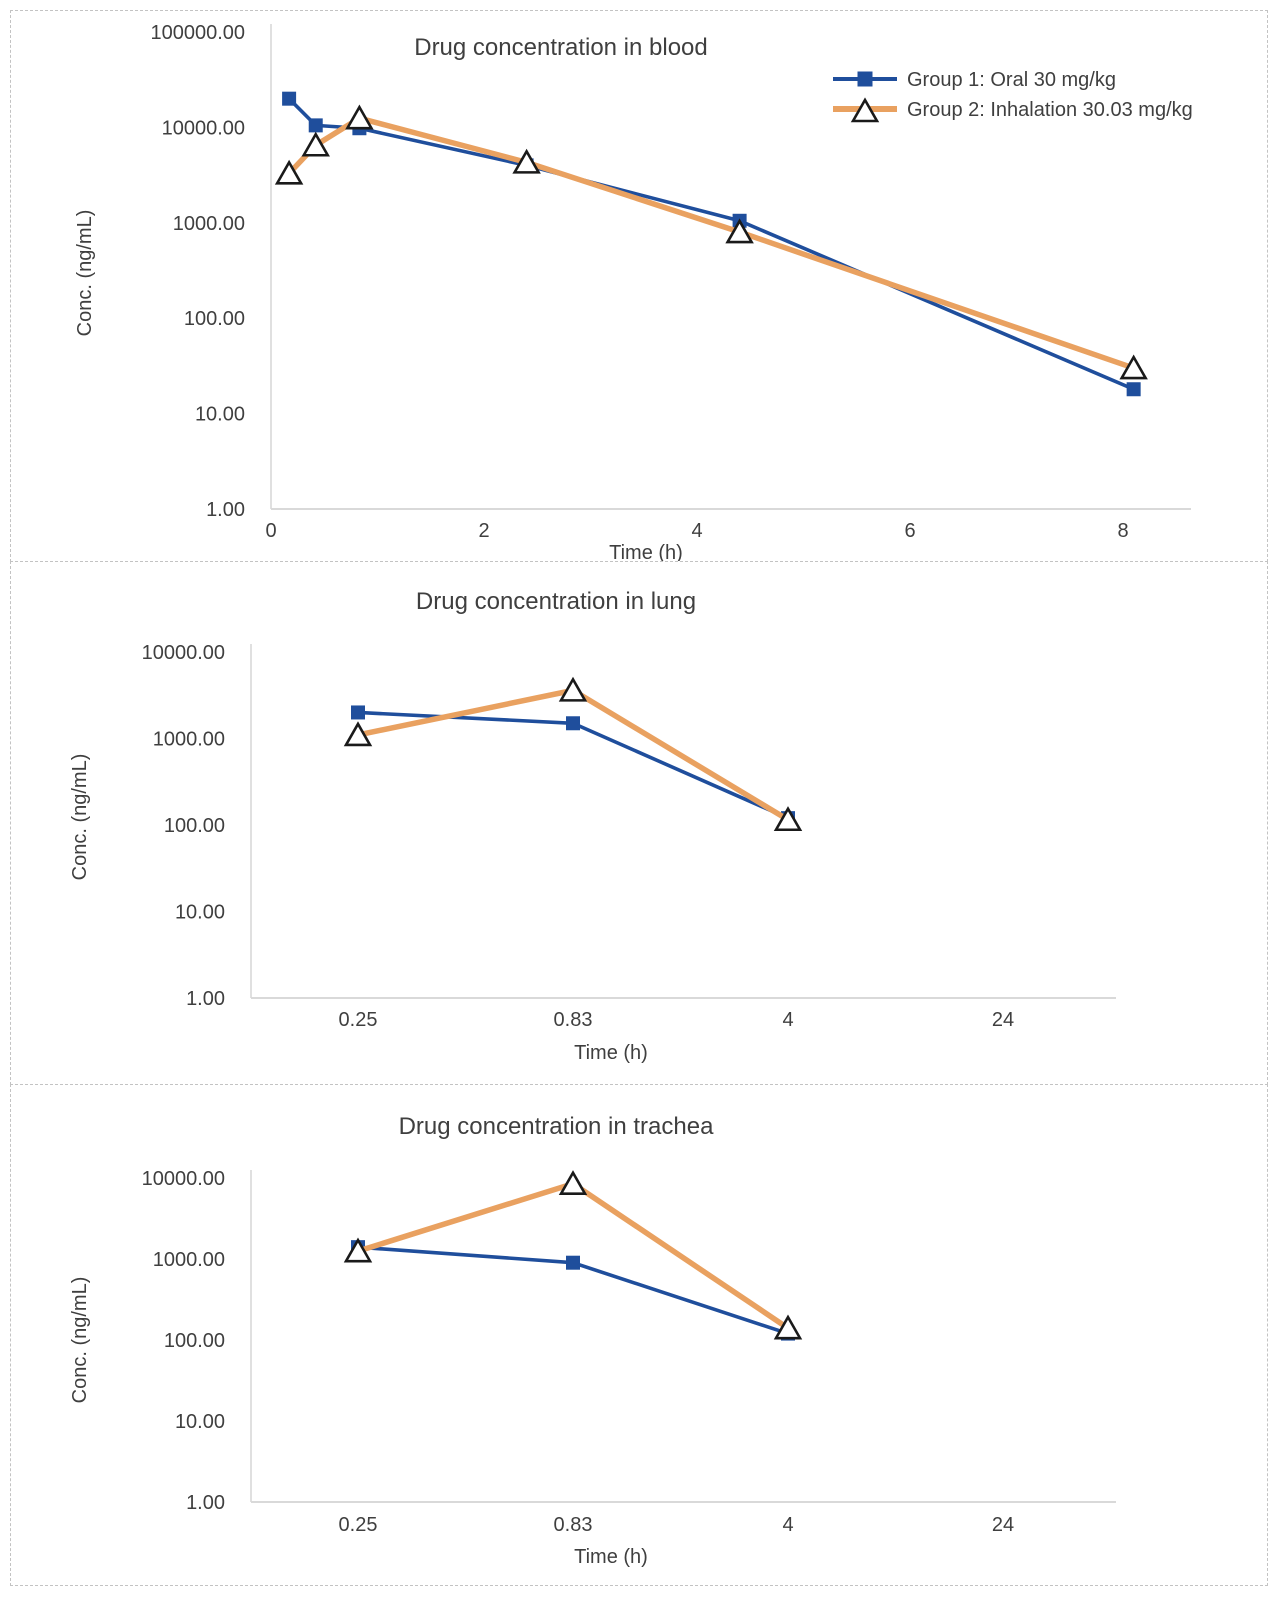 The height and width of the screenshot is (1598, 1280). I want to click on legend-label-inhalation: Group 2: Inhalation 30.03 mg/kg, so click(1050, 110).